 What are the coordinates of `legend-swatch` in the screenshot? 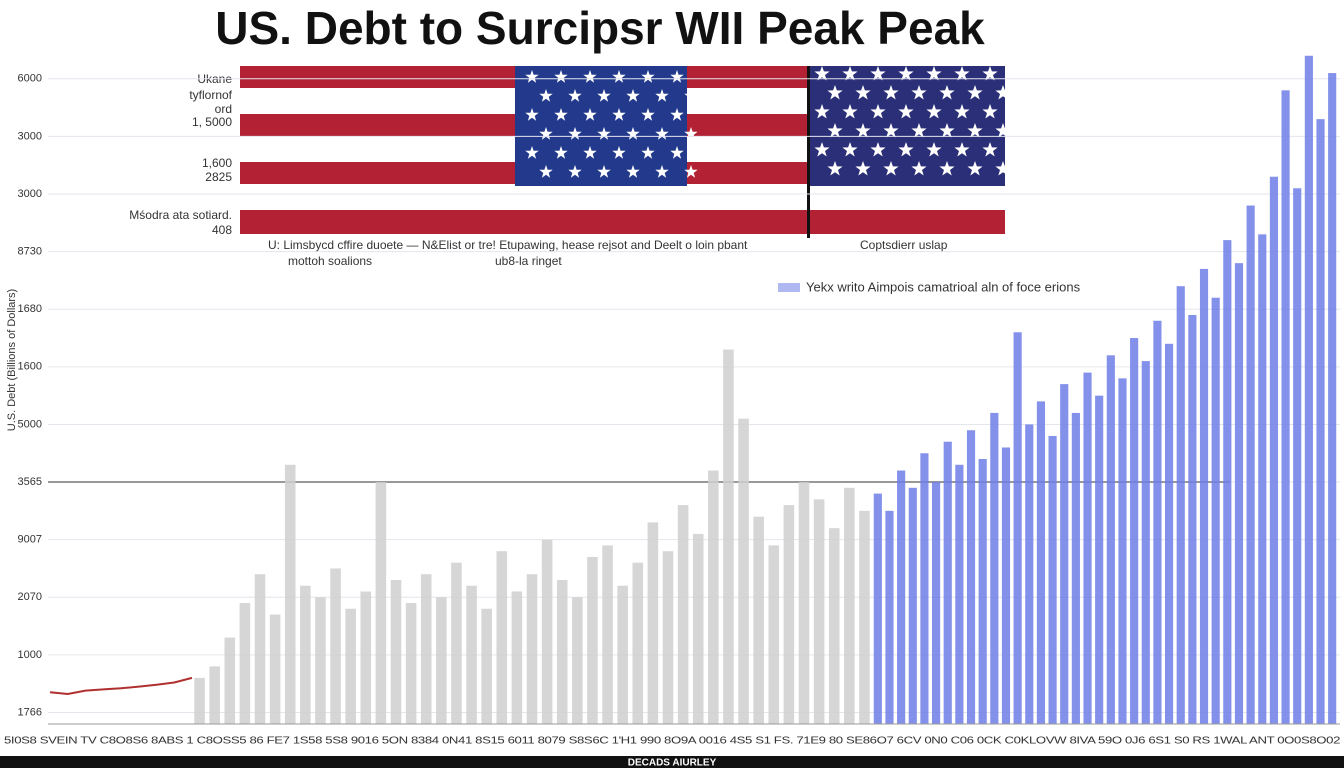 It's located at (789, 287).